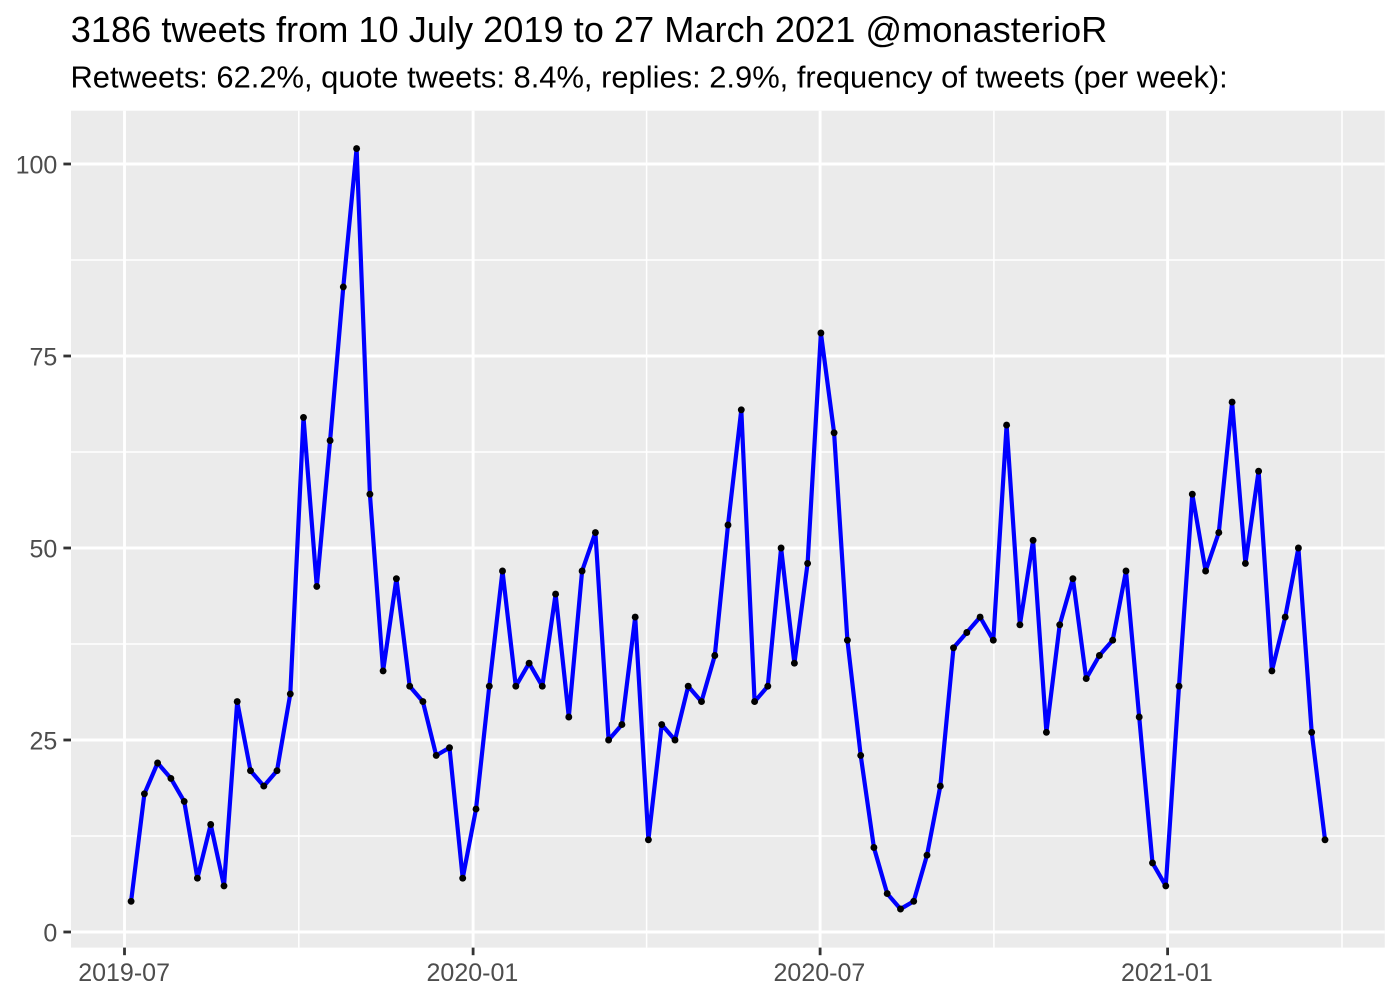  I want to click on svg-text: 2020-07, so click(820, 973).